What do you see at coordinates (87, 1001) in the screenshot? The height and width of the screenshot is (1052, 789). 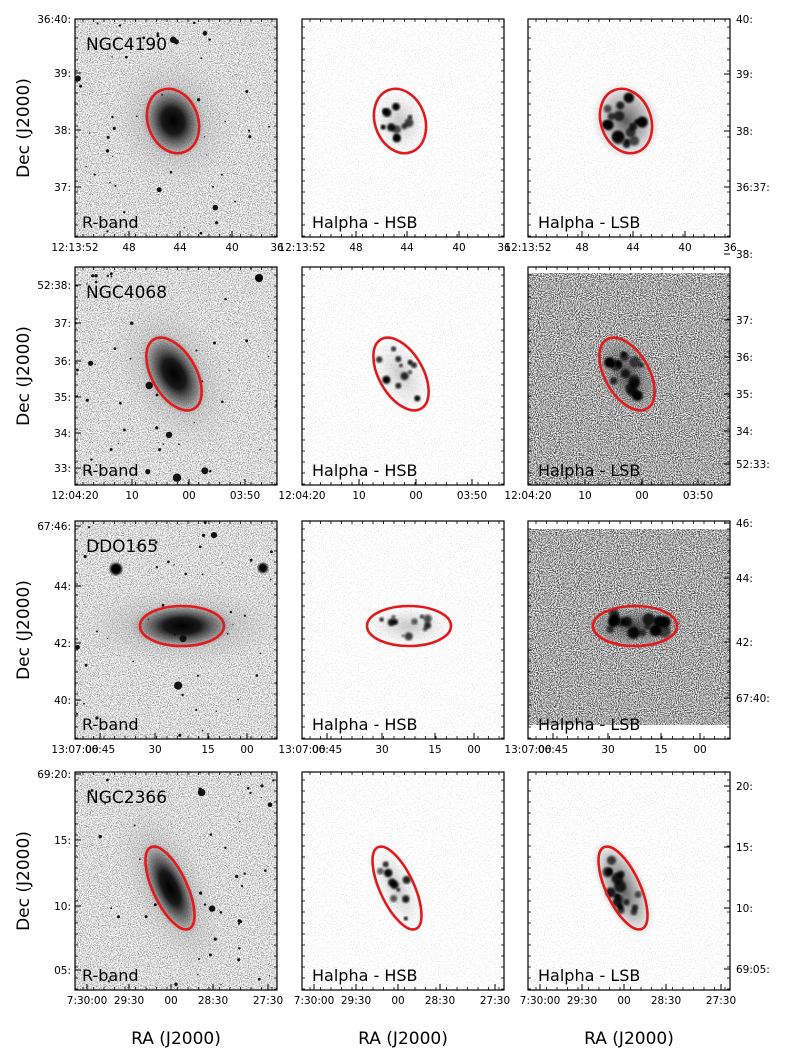 I see `ra-tick-label: 7:30:00` at bounding box center [87, 1001].